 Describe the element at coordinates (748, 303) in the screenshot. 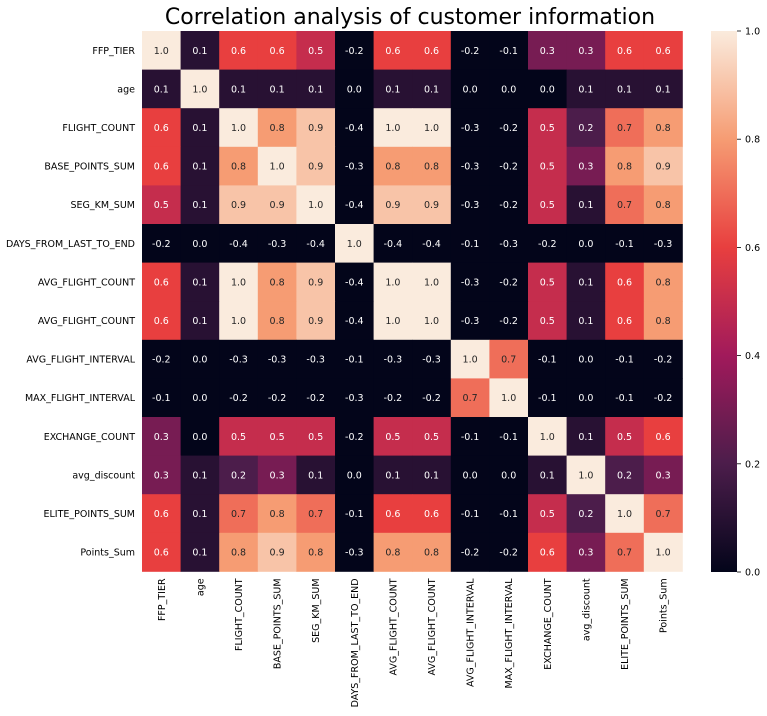

I see `colorbar-ticks: 0.0 0.2 0.4 0.6 0.8 1.0` at that location.